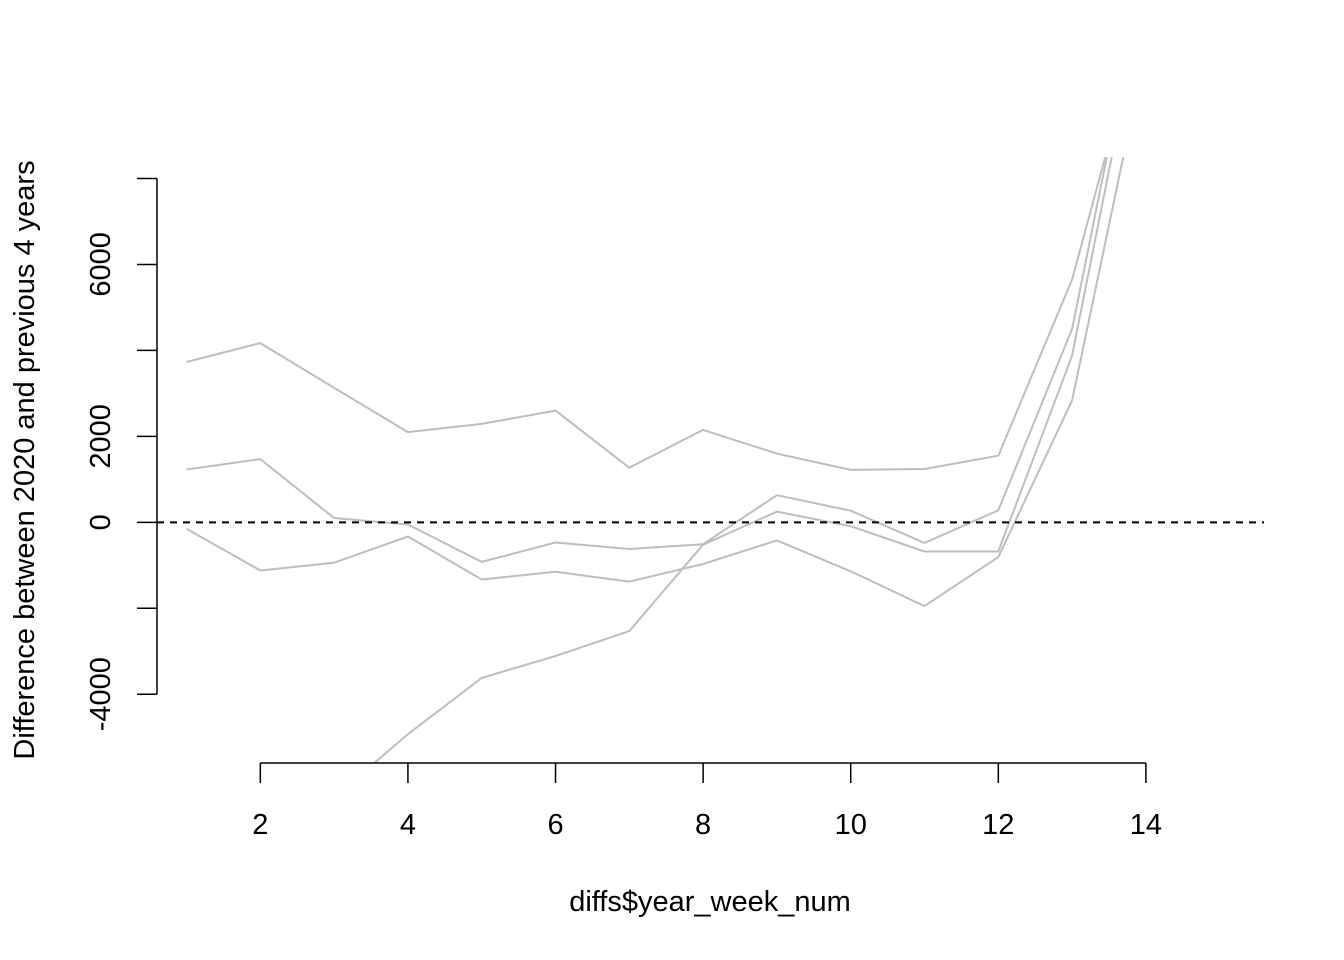 The height and width of the screenshot is (960, 1344). Describe the element at coordinates (998, 825) in the screenshot. I see `x-tick-label-12: 12` at that location.